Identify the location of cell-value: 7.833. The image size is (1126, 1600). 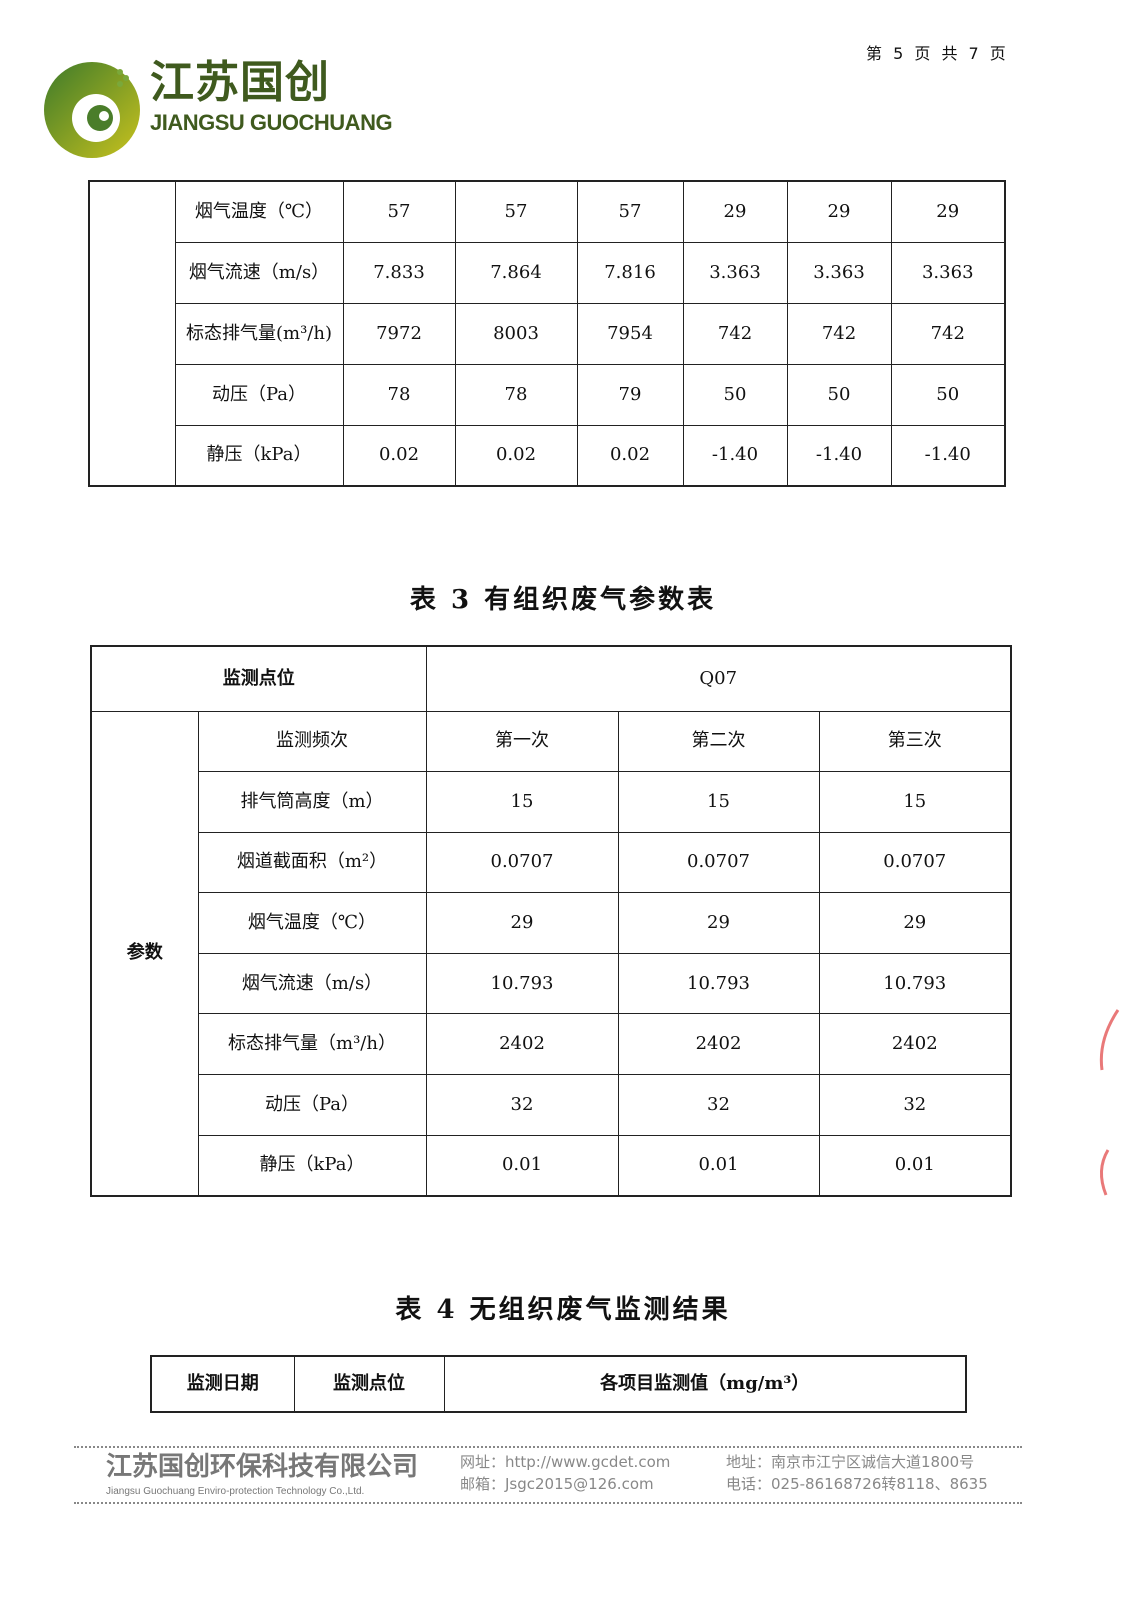
(399, 272).